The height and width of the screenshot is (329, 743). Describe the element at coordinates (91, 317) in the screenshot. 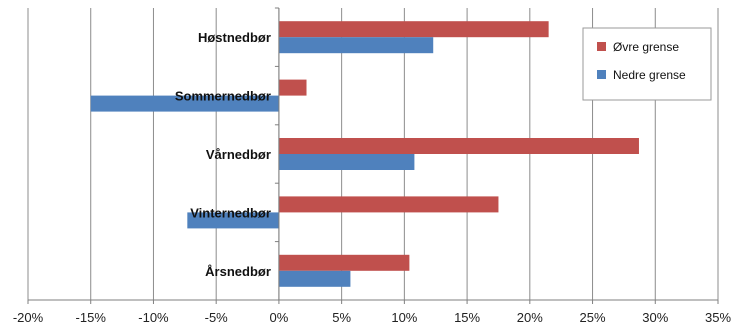

I see `x-tick-label: -15%` at that location.